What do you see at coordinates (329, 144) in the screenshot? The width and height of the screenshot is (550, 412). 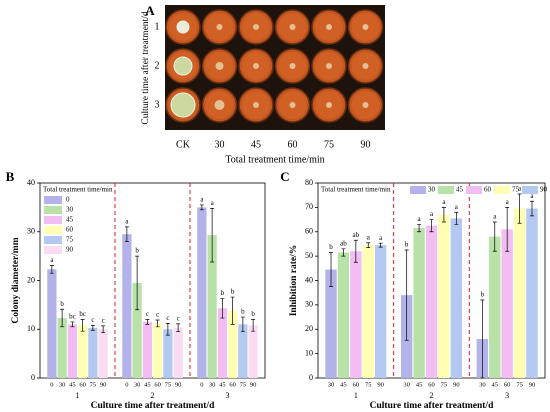 I see `col-label: 75` at bounding box center [329, 144].